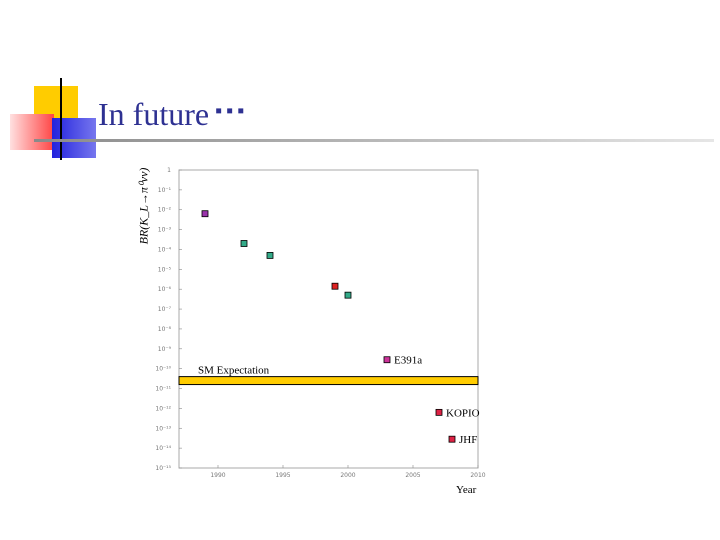  Describe the element at coordinates (328, 381) in the screenshot. I see `sm-expectation-band` at that location.